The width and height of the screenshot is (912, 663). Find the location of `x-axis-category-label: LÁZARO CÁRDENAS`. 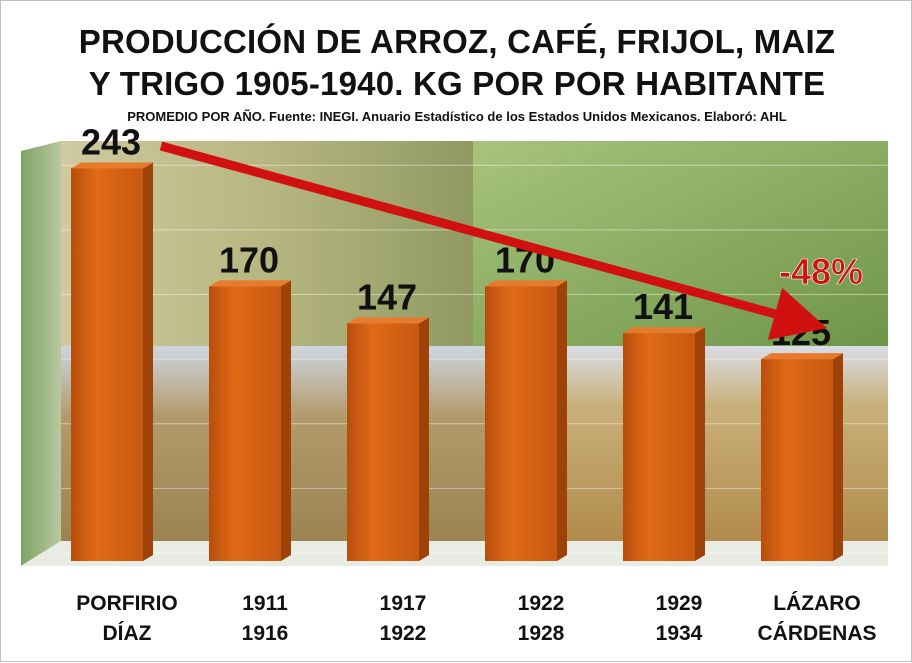

x-axis-category-label: LÁZARO CÁRDENAS is located at coordinates (817, 619).